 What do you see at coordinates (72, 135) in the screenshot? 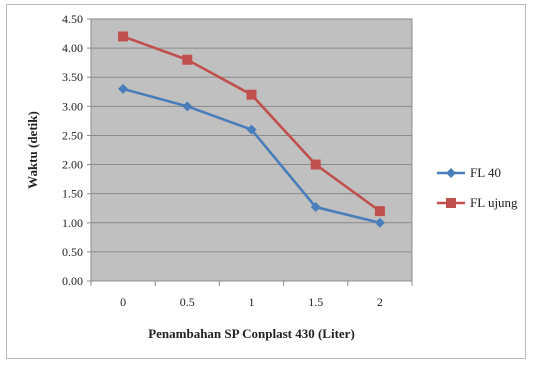
I see `y-tick-label: 2.50` at bounding box center [72, 135].